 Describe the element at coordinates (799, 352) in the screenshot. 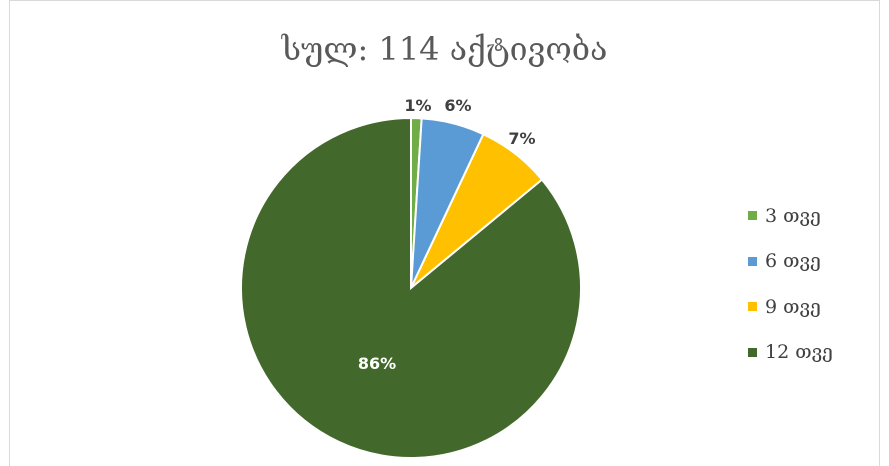

I see `legend-label: 12 თვე` at that location.